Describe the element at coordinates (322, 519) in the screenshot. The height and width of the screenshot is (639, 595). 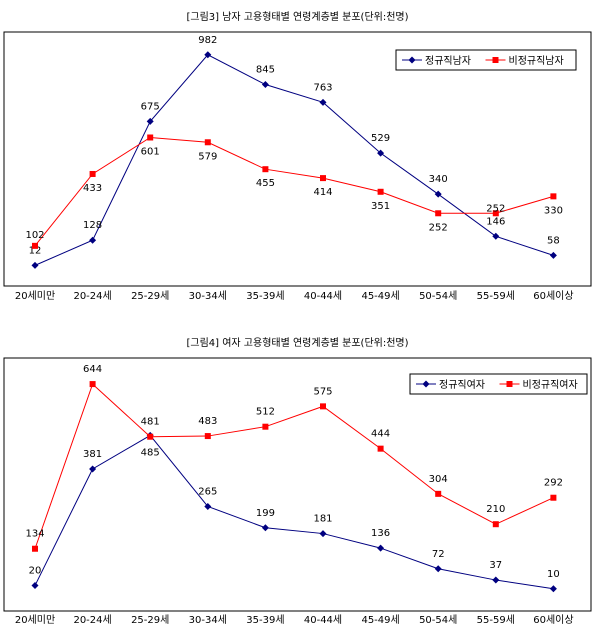
I see `data-label: 181` at that location.